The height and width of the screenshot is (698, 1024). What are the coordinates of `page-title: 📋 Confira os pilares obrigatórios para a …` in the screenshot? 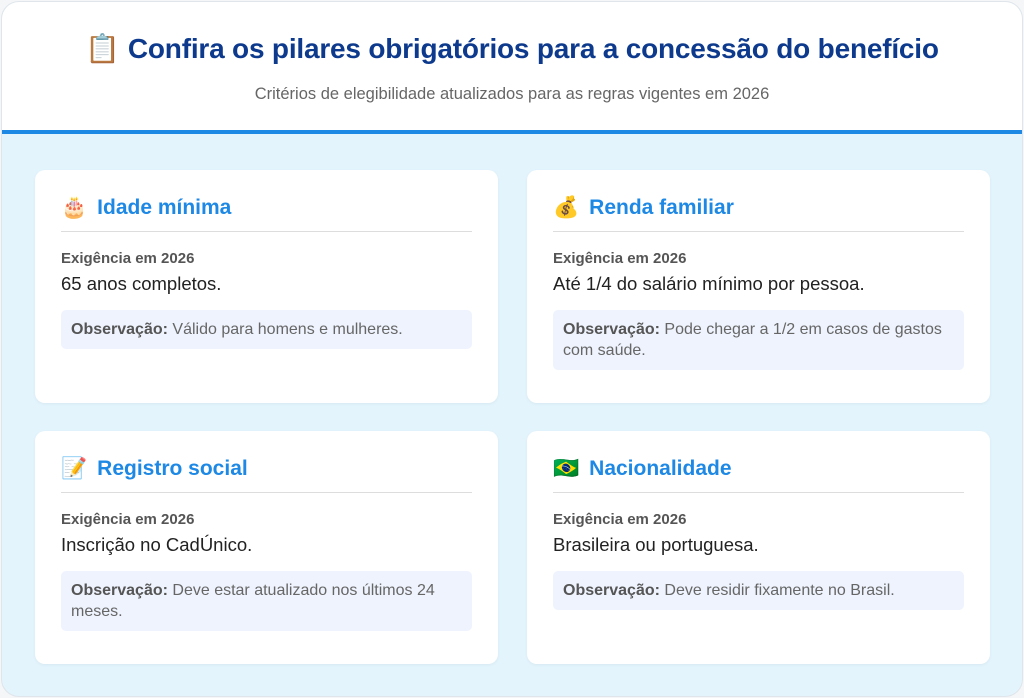 It's located at (512, 48).